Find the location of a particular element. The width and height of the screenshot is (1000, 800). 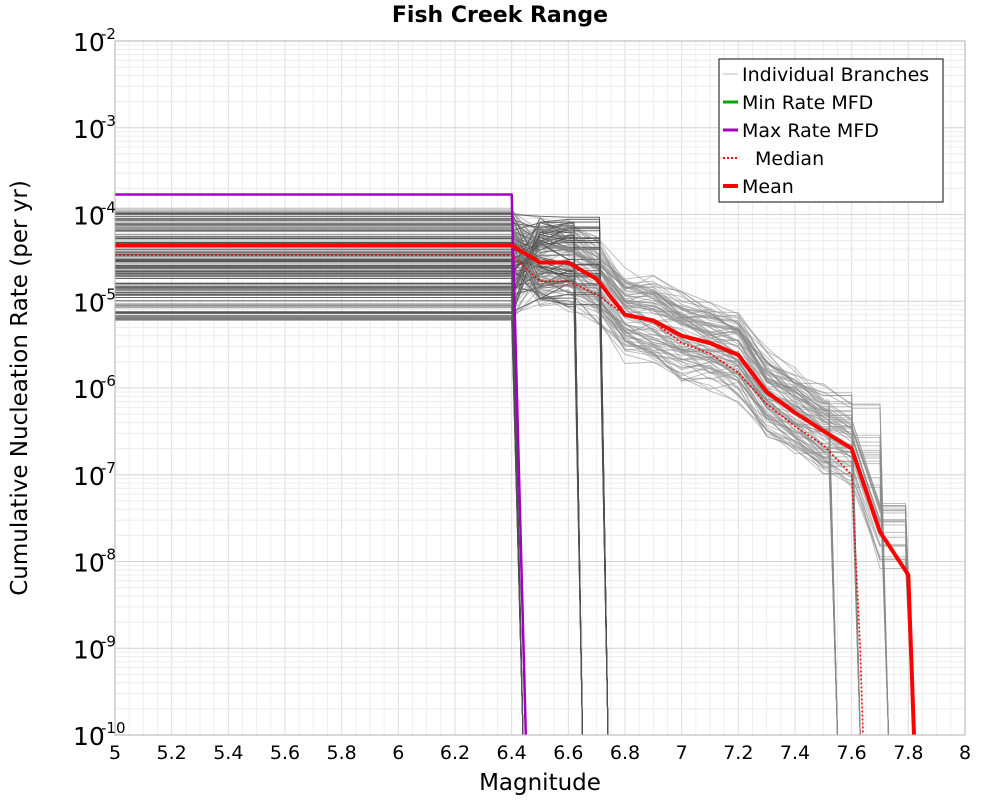

x-tick-label: 5 is located at coordinates (115, 753).